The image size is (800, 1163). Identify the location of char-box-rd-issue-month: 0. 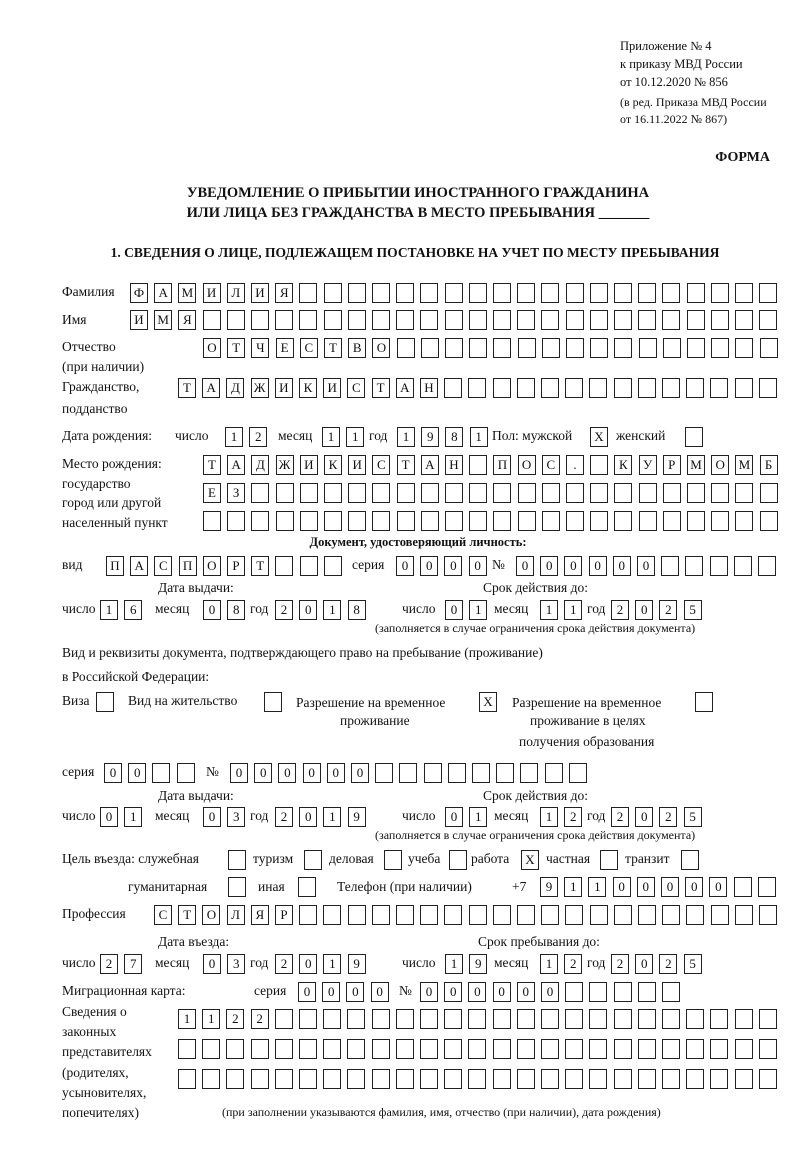
(212, 817).